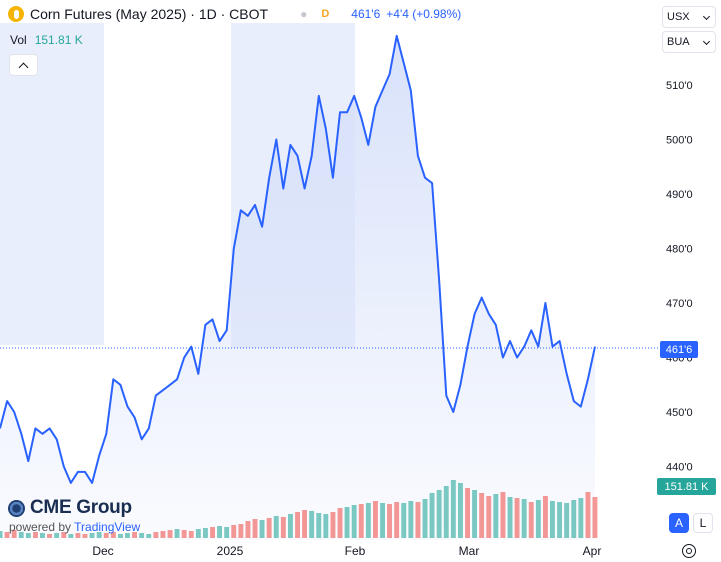 Image resolution: width=721 pixels, height=562 pixels. I want to click on x-tick-label: Feb, so click(355, 551).